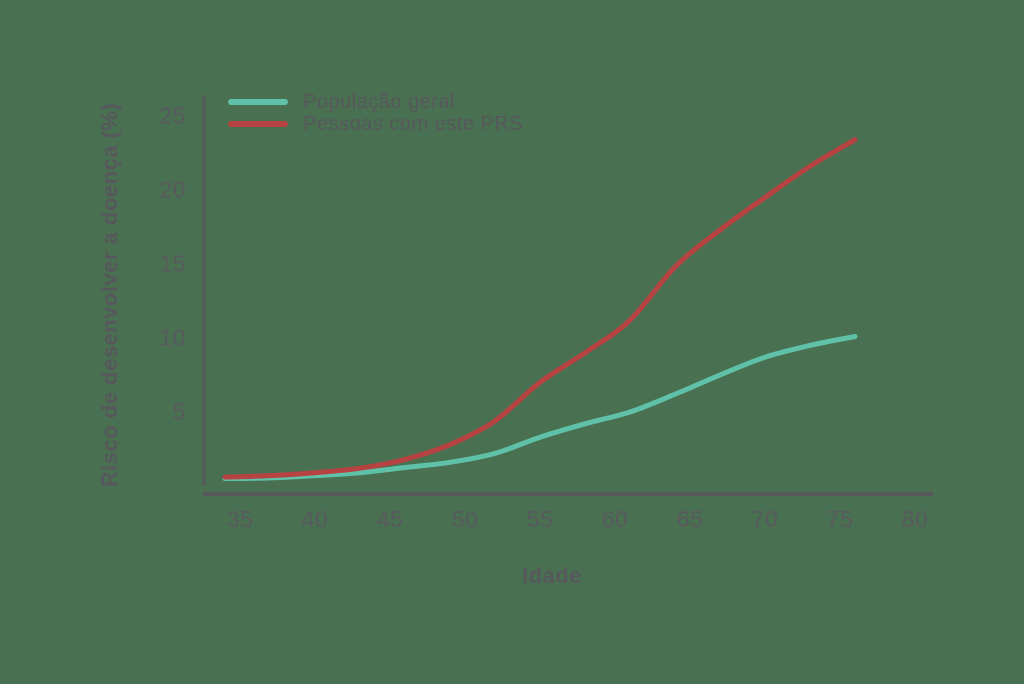  I want to click on legend-label: Pessoas com este PRS, so click(413, 123).